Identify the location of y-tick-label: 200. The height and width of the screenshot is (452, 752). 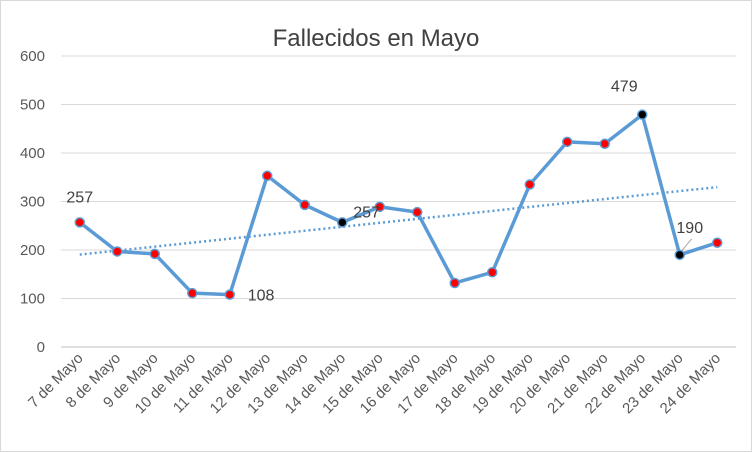
(32, 250).